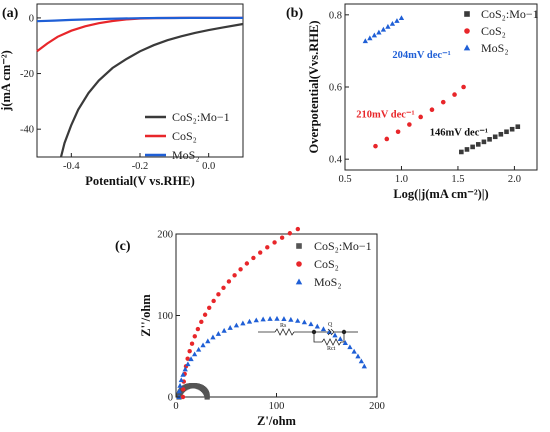 Image resolution: width=550 pixels, height=432 pixels. Describe the element at coordinates (186, 155) in the screenshot. I see `legend-label-2: MoS₂` at that location.